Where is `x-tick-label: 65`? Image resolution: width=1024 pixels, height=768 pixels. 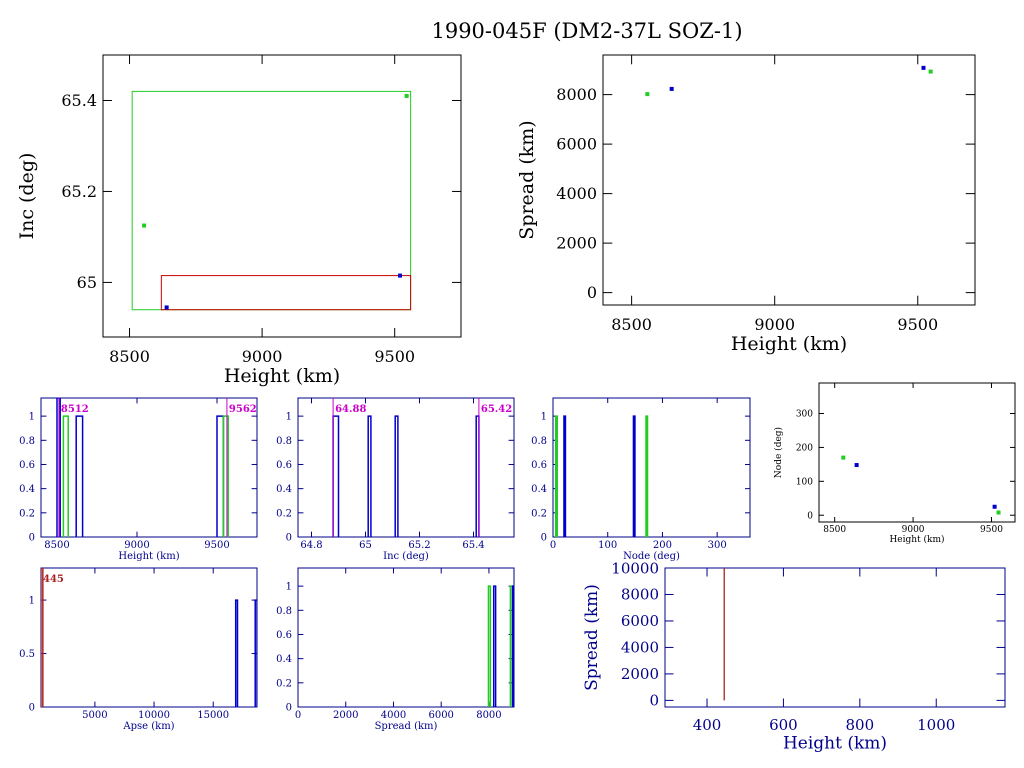
x-tick-label: 65 is located at coordinates (365, 545).